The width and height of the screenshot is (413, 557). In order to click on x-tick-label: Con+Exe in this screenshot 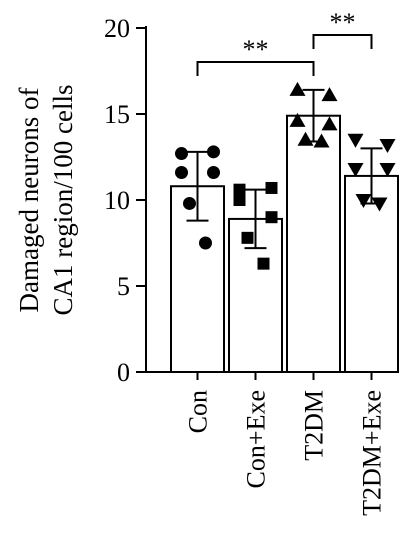, I will do `click(256, 439)`.